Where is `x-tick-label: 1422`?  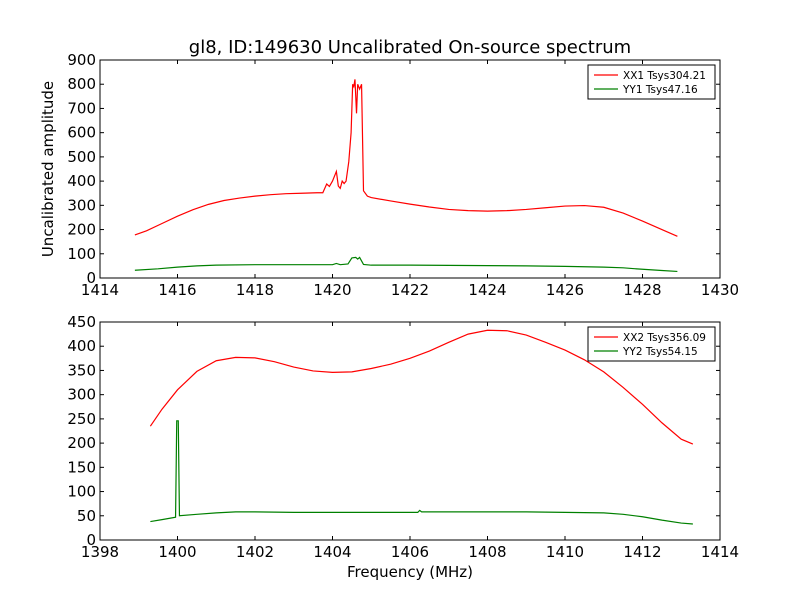
x-tick-label: 1422 is located at coordinates (410, 290).